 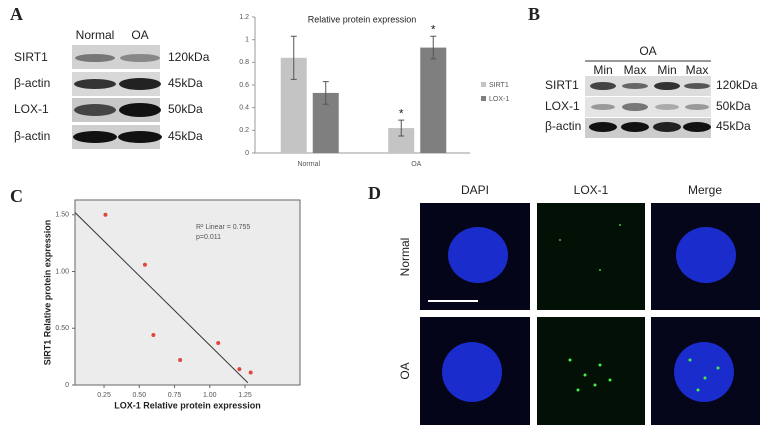 I want to click on legend-label: LOX-1, so click(x=499, y=99).